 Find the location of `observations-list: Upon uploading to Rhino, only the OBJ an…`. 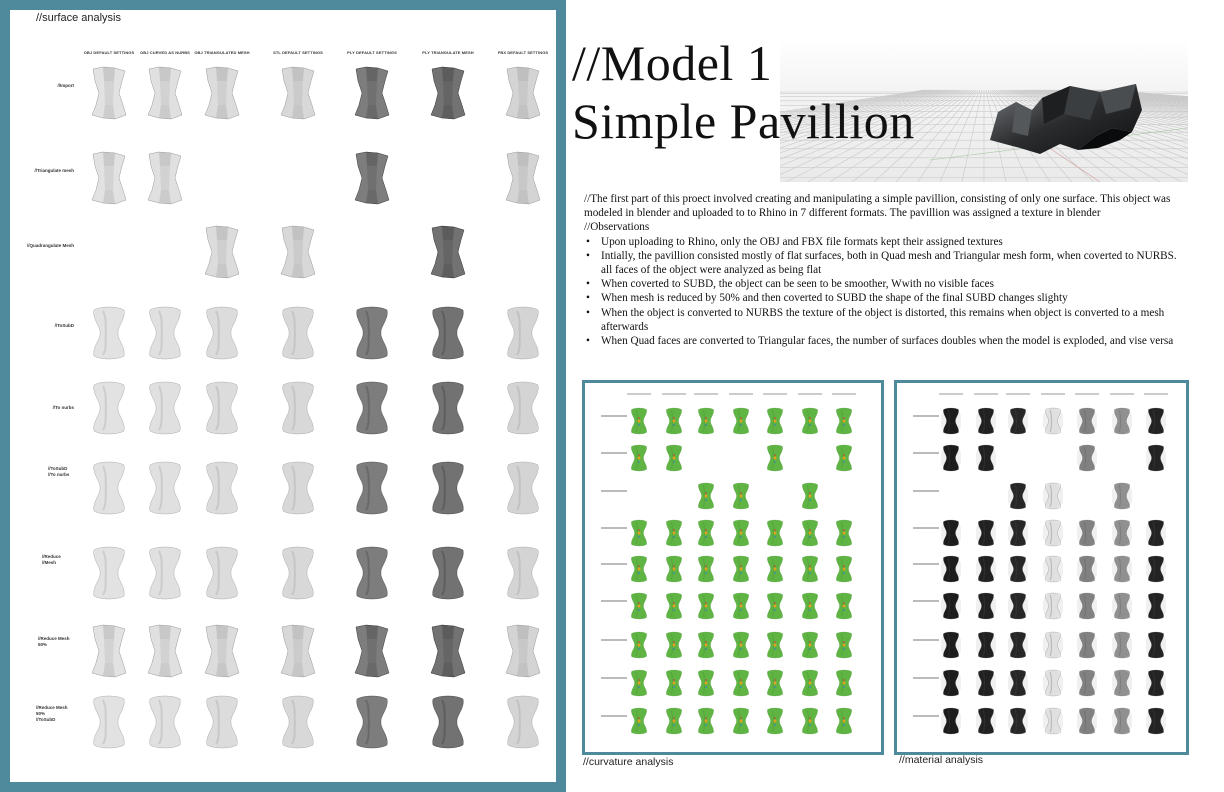

observations-list: Upon uploading to Rhino, only the OBJ an… is located at coordinates (884, 292).